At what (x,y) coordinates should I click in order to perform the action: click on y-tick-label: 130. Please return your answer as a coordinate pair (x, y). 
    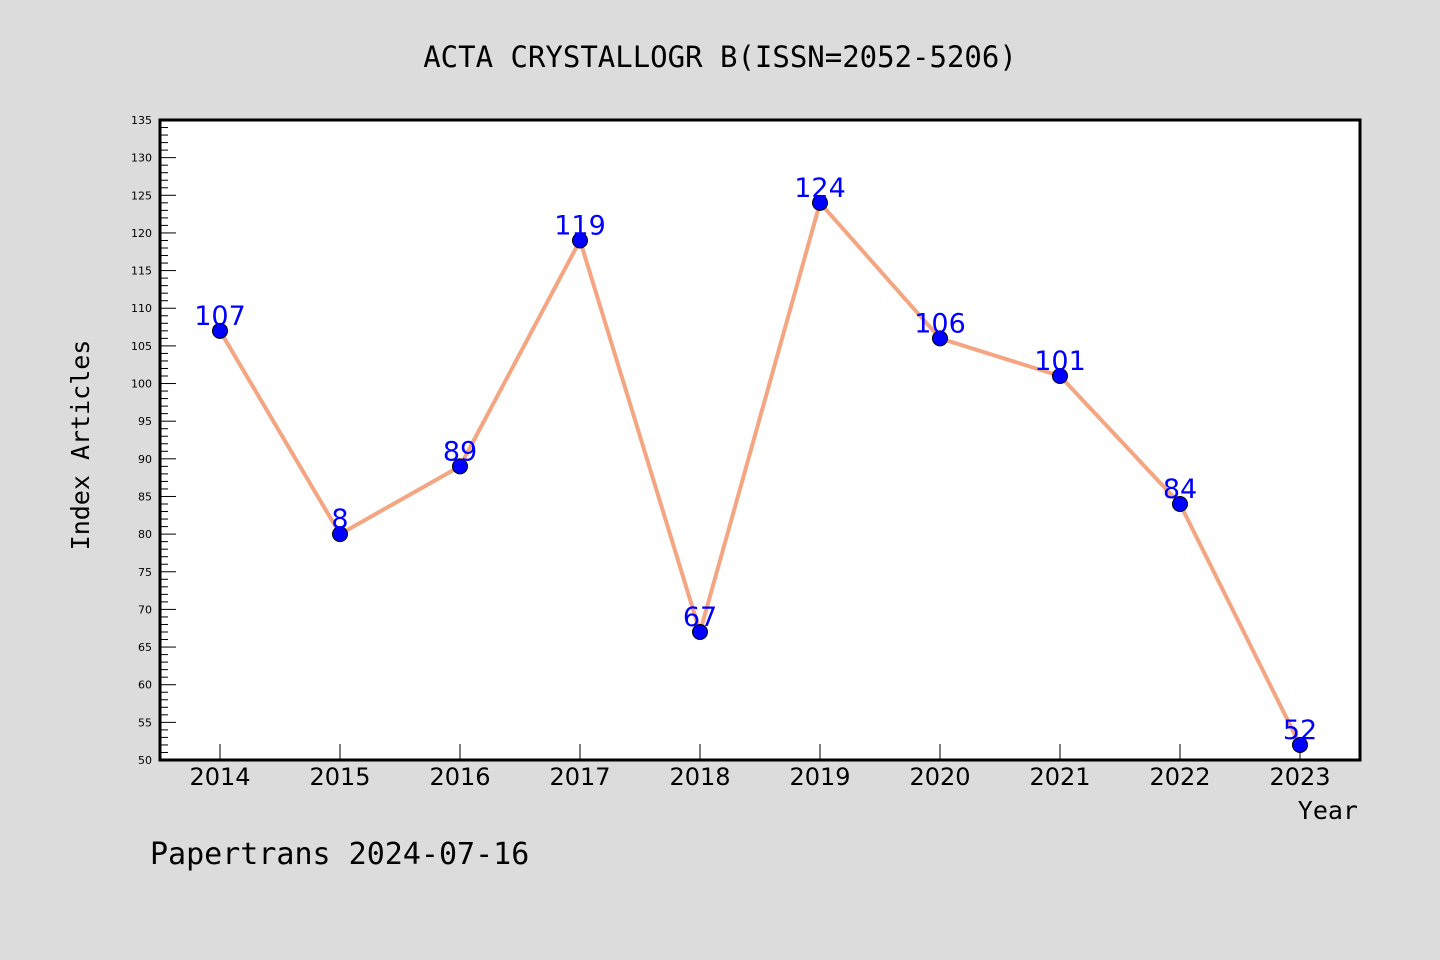
    Looking at the image, I should click on (141, 158).